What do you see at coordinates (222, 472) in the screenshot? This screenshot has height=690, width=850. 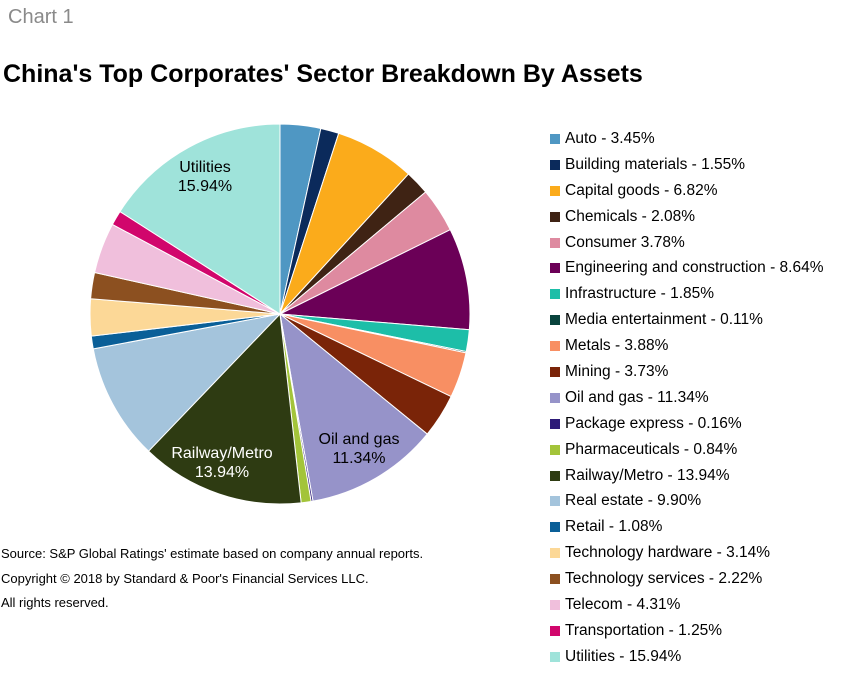 I see `slice-label-value: 13.94%` at bounding box center [222, 472].